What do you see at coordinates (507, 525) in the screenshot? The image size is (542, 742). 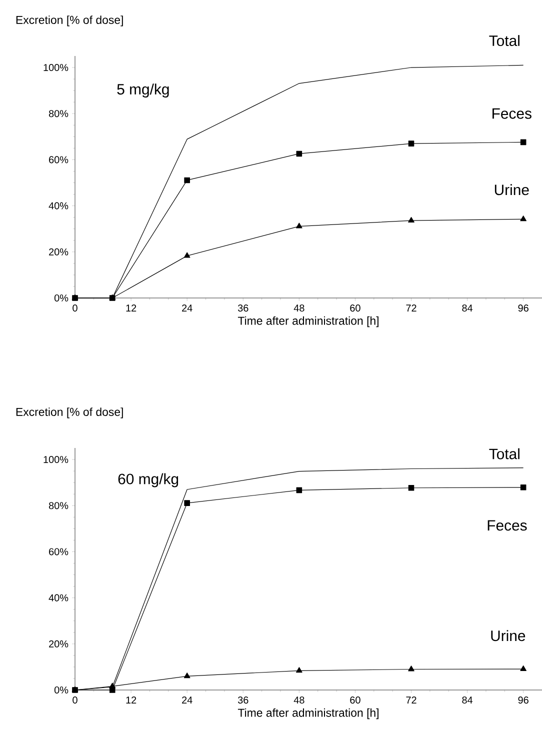 I see `text: Feces` at bounding box center [507, 525].